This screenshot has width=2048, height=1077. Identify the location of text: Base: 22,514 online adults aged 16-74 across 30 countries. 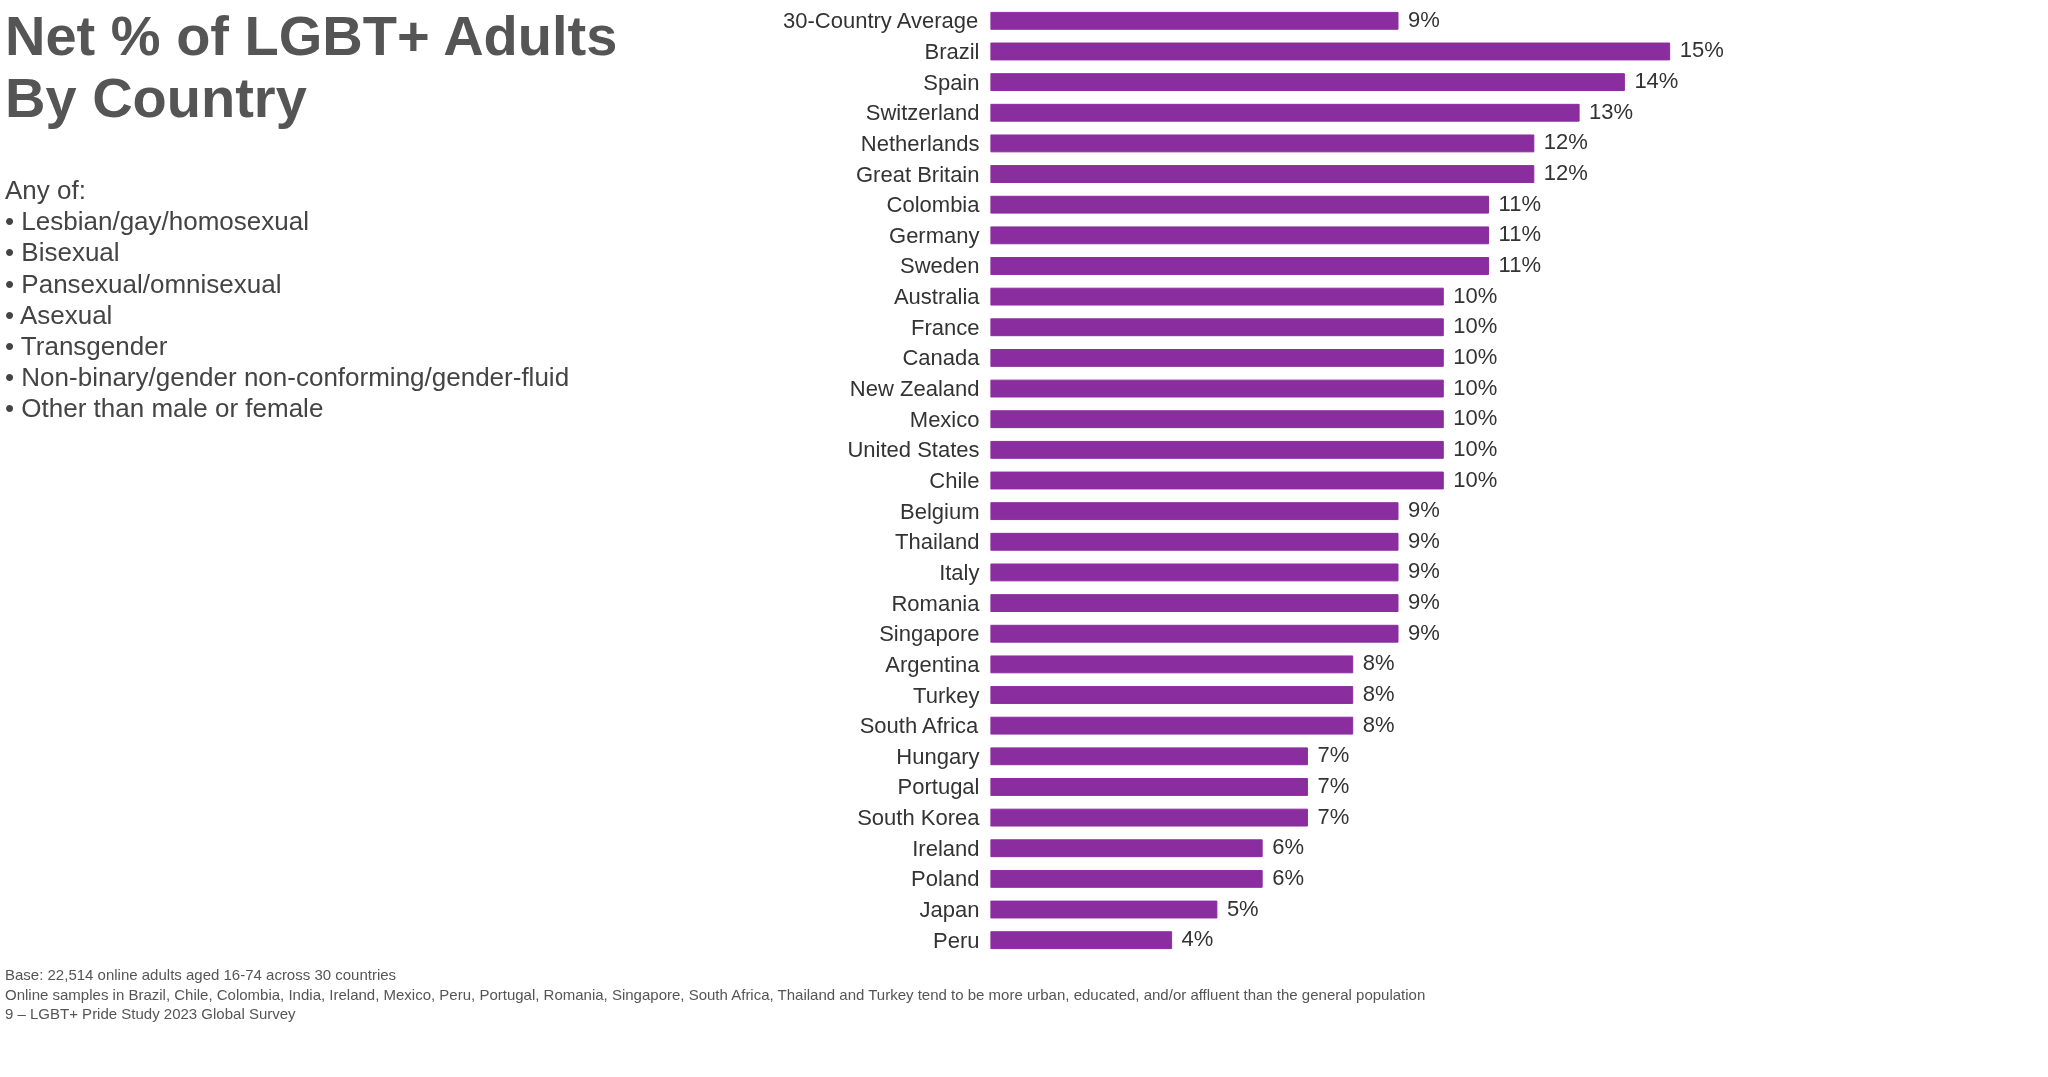
(201, 975).